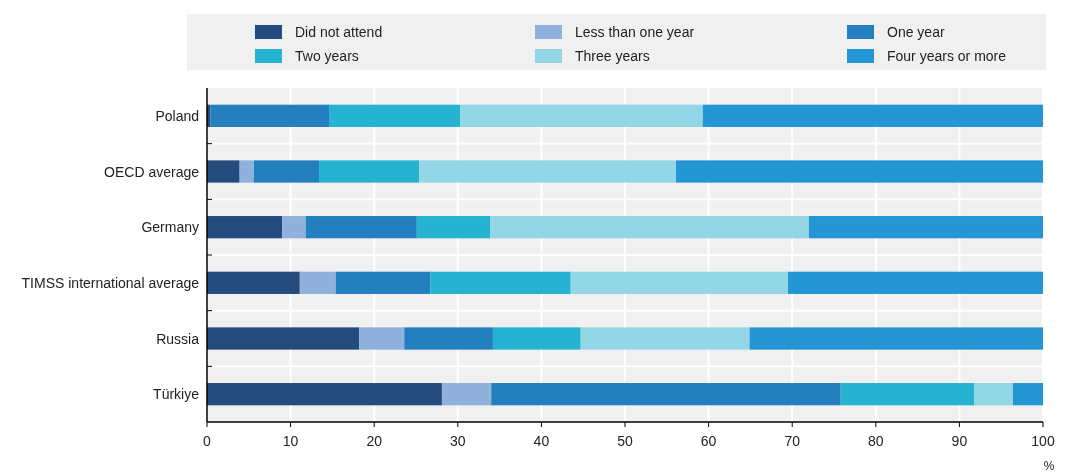 This screenshot has width=1067, height=475. Describe the element at coordinates (177, 115) in the screenshot. I see `y-tick-label: Poland` at that location.